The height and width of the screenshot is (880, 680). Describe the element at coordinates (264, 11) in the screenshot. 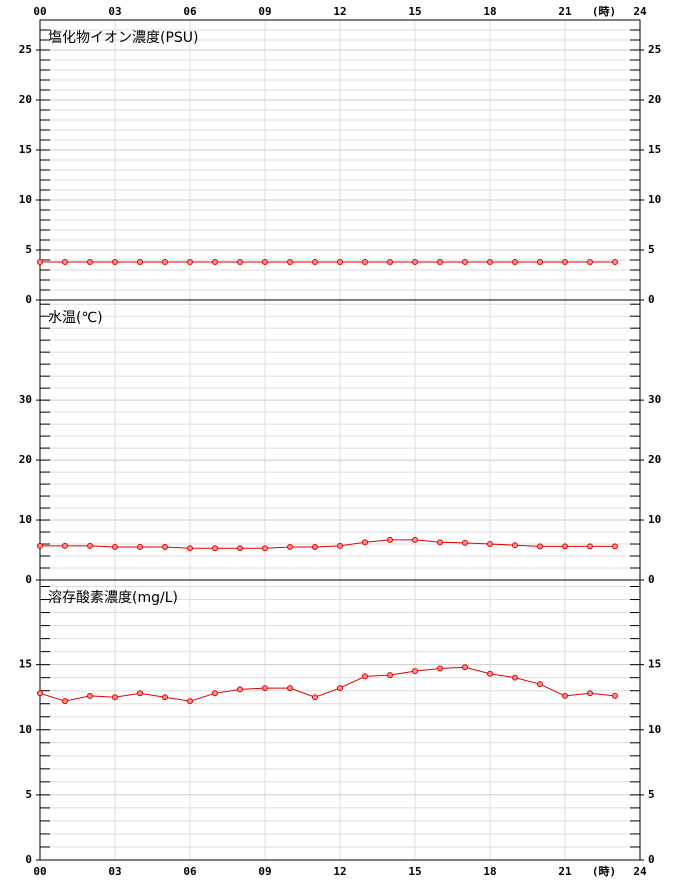

I see `x-tick-label: 09` at that location.